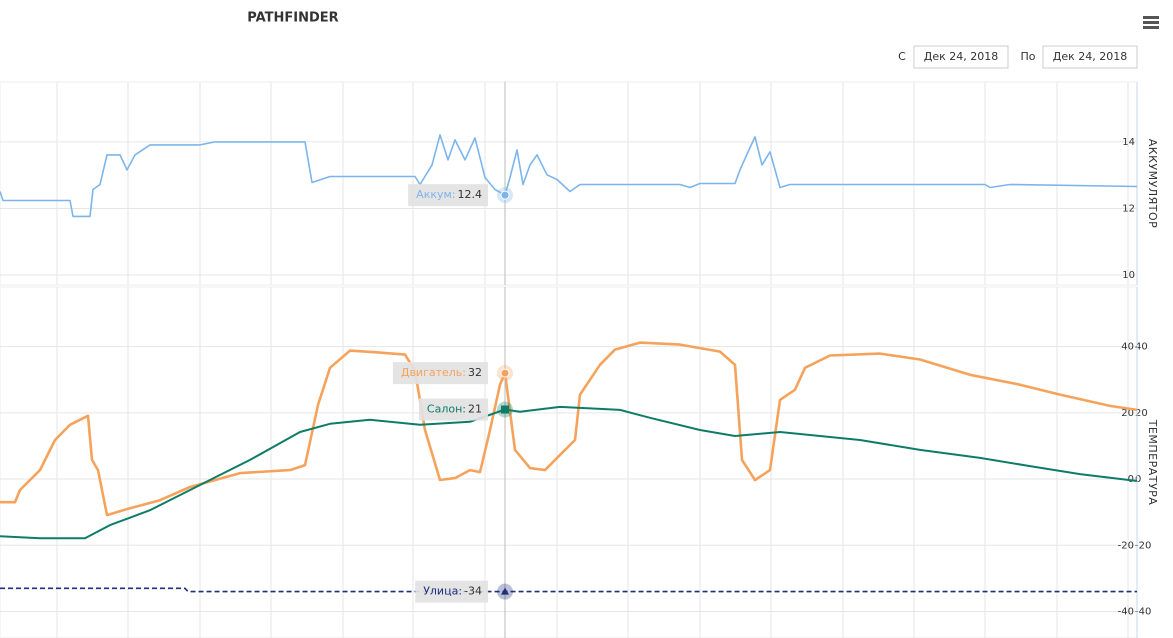 This screenshot has height=638, width=1173. I want to click on app-title: PATHFINDER, so click(292, 18).